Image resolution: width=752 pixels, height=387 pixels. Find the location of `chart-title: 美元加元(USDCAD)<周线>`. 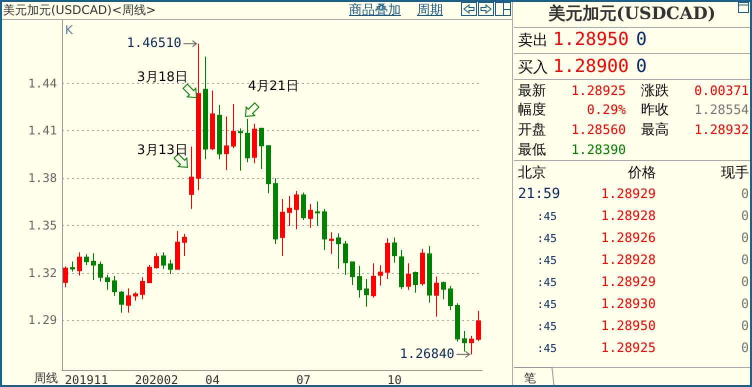

chart-title: 美元加元(USDCAD)<周线> is located at coordinates (79, 10).